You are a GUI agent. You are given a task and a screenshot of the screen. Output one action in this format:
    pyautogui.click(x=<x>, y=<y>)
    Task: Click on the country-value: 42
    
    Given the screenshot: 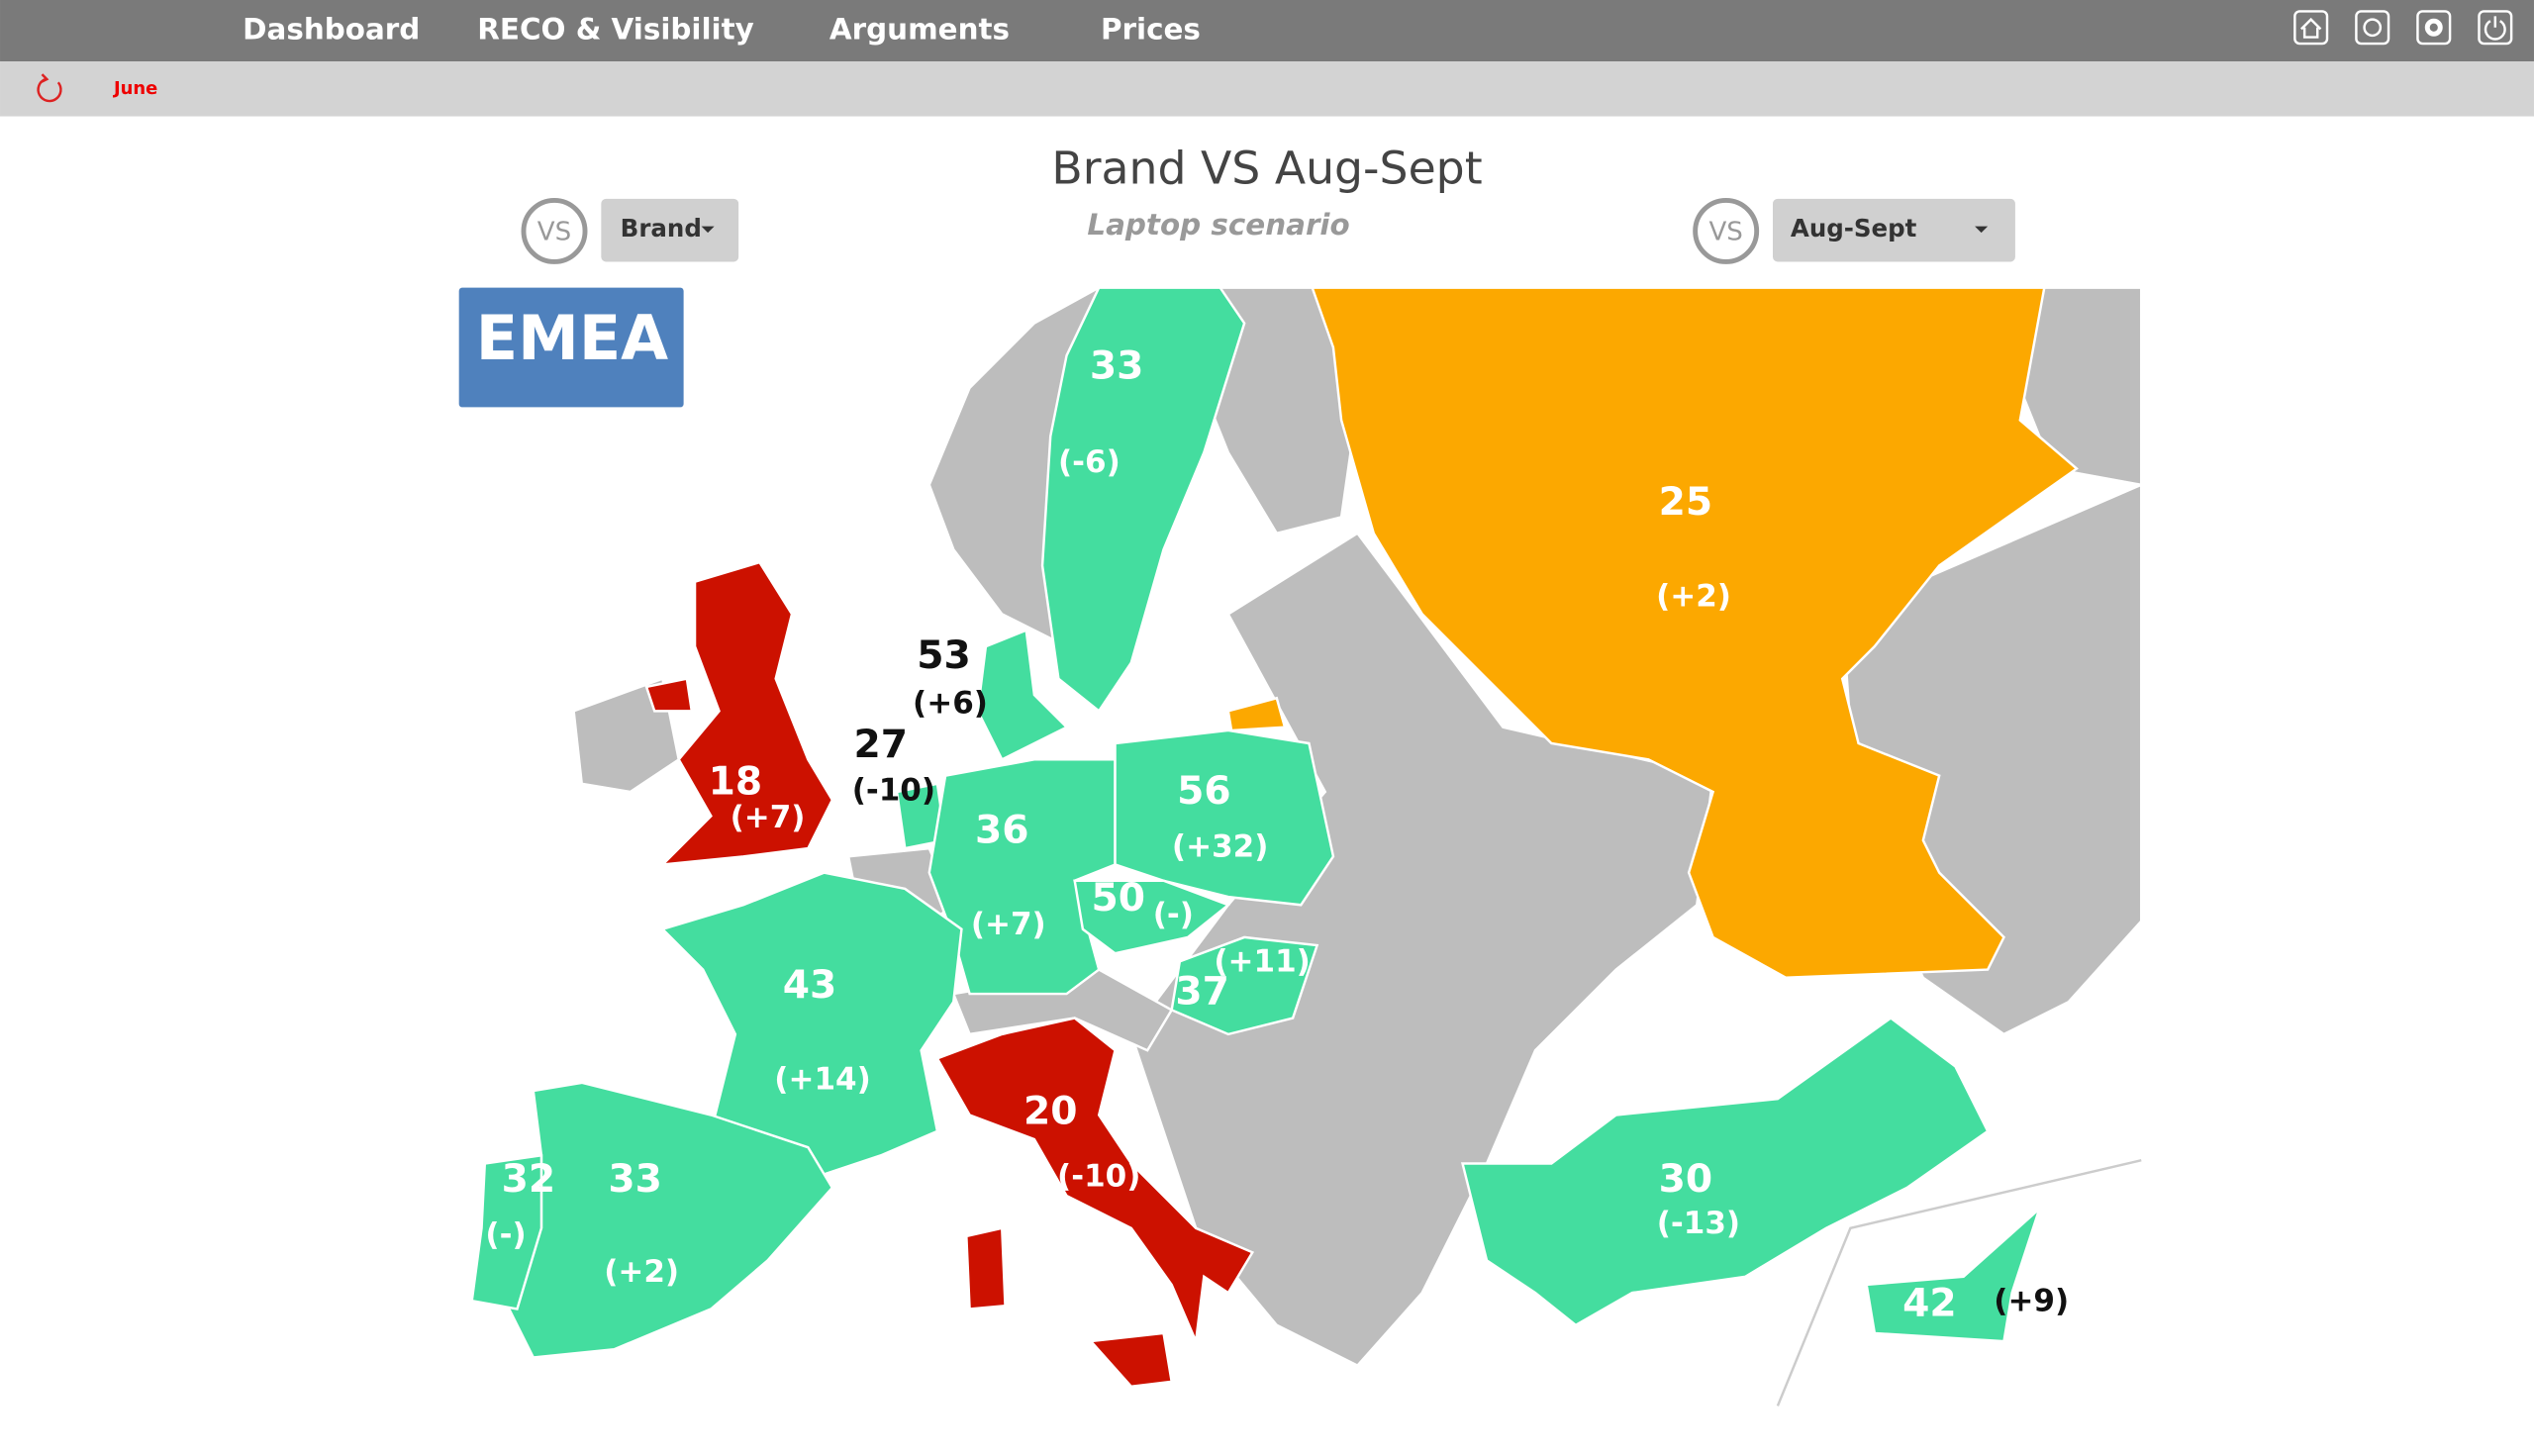 What is the action you would take?
    pyautogui.click(x=1930, y=1304)
    